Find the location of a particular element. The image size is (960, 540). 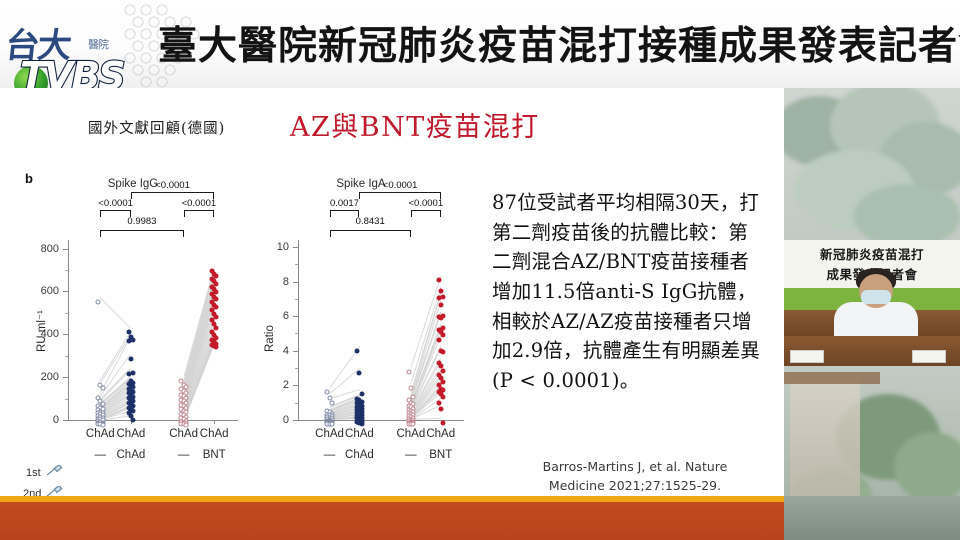

news-headline: 臺大醫院新冠肺炎疫苗混打接種成果發表記者會 is located at coordinates (559, 46).